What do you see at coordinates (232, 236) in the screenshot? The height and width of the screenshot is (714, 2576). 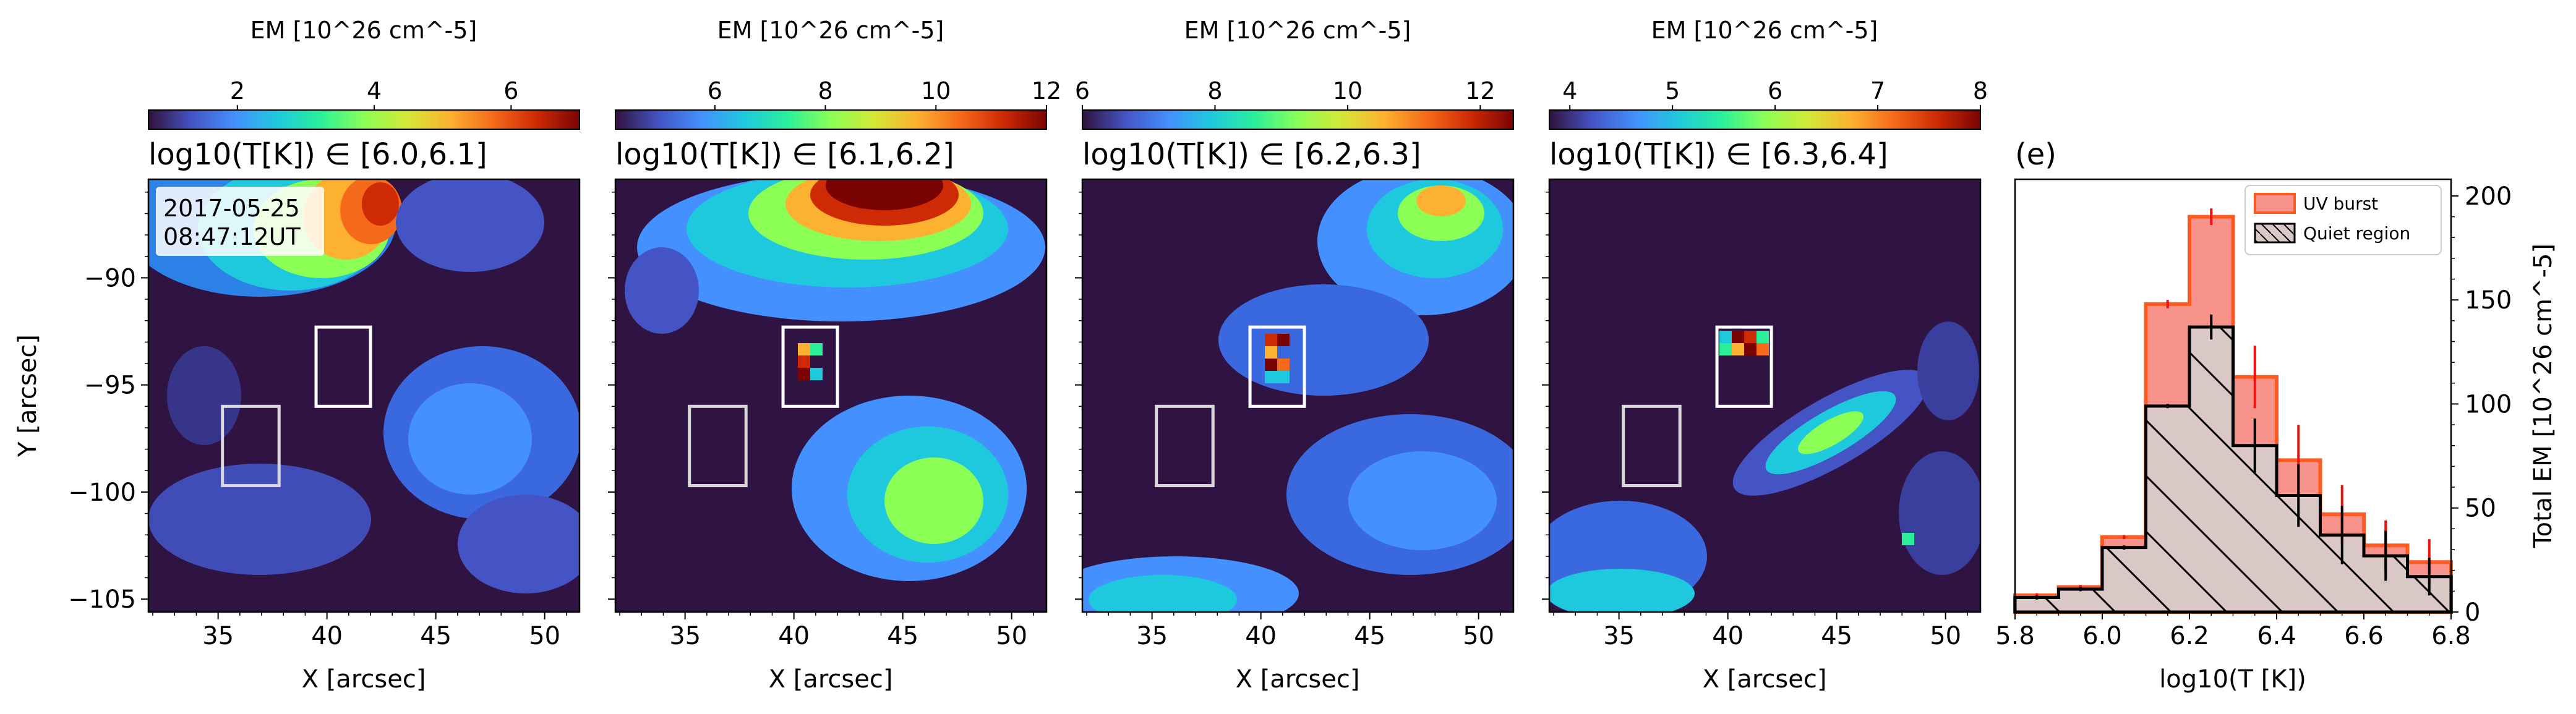 I see `timestamp-time: 08:47:12UT` at bounding box center [232, 236].